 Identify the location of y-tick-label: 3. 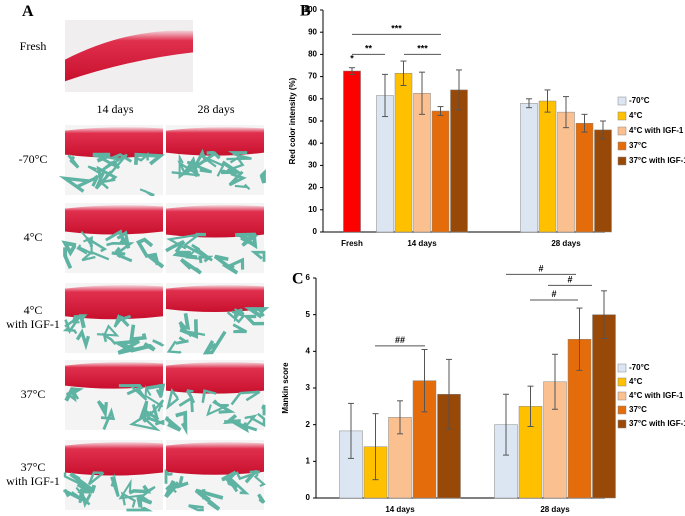
(308, 387).